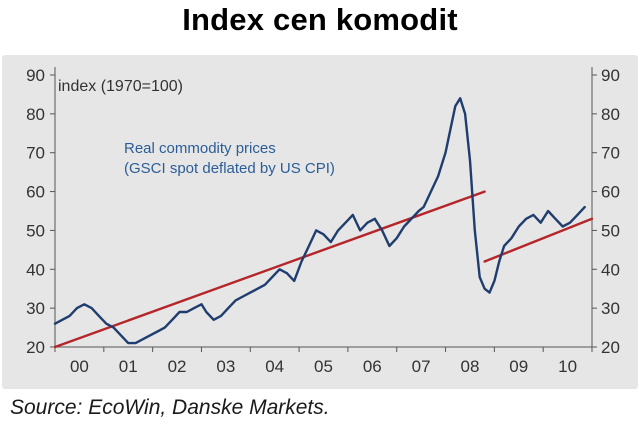 Image resolution: width=640 pixels, height=427 pixels. What do you see at coordinates (469, 366) in the screenshot?
I see `x-tick-label: 08` at bounding box center [469, 366].